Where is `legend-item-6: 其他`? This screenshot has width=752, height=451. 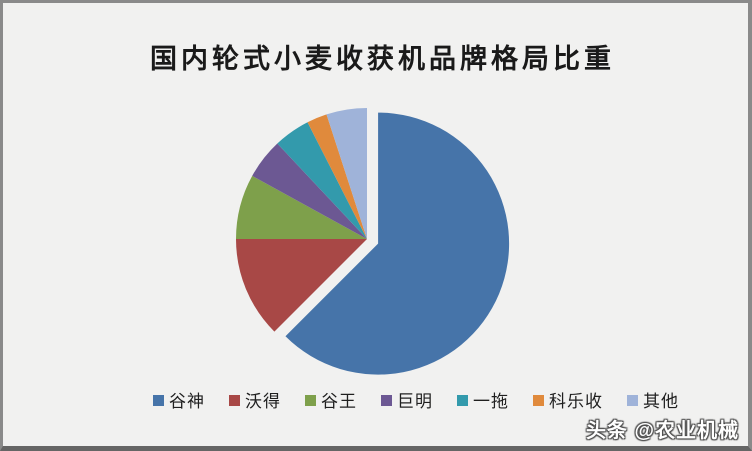 legend-item-6: 其他 is located at coordinates (653, 399).